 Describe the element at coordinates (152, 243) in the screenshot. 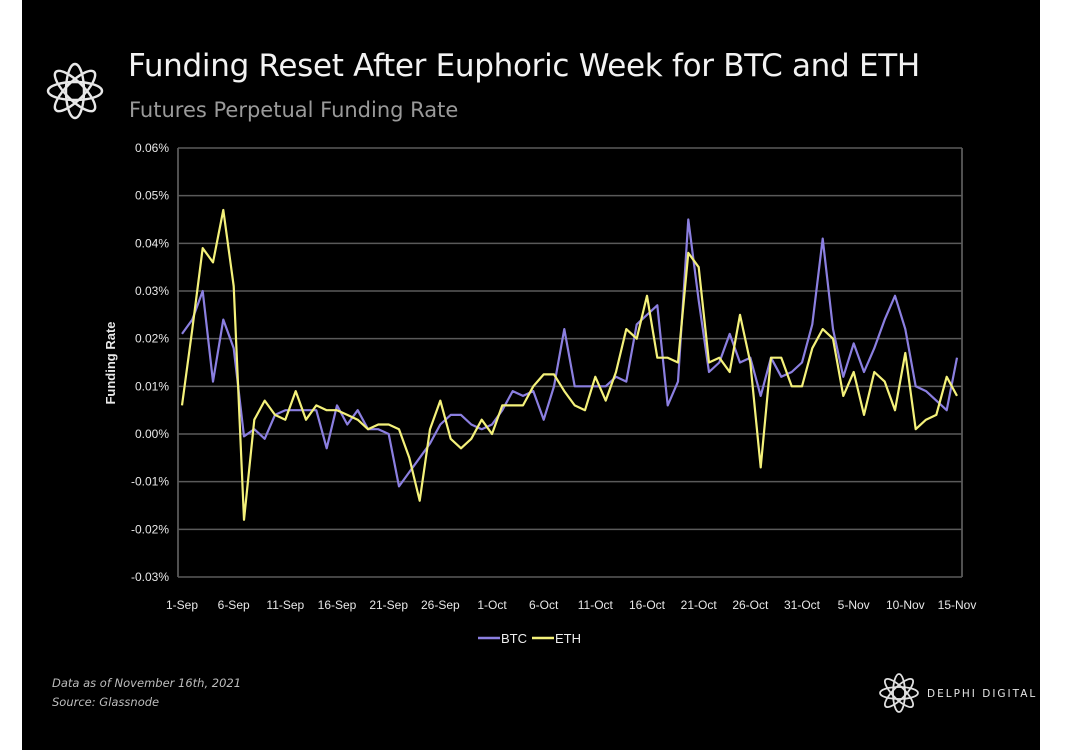

I see `y-tick-label: 0.04%` at that location.